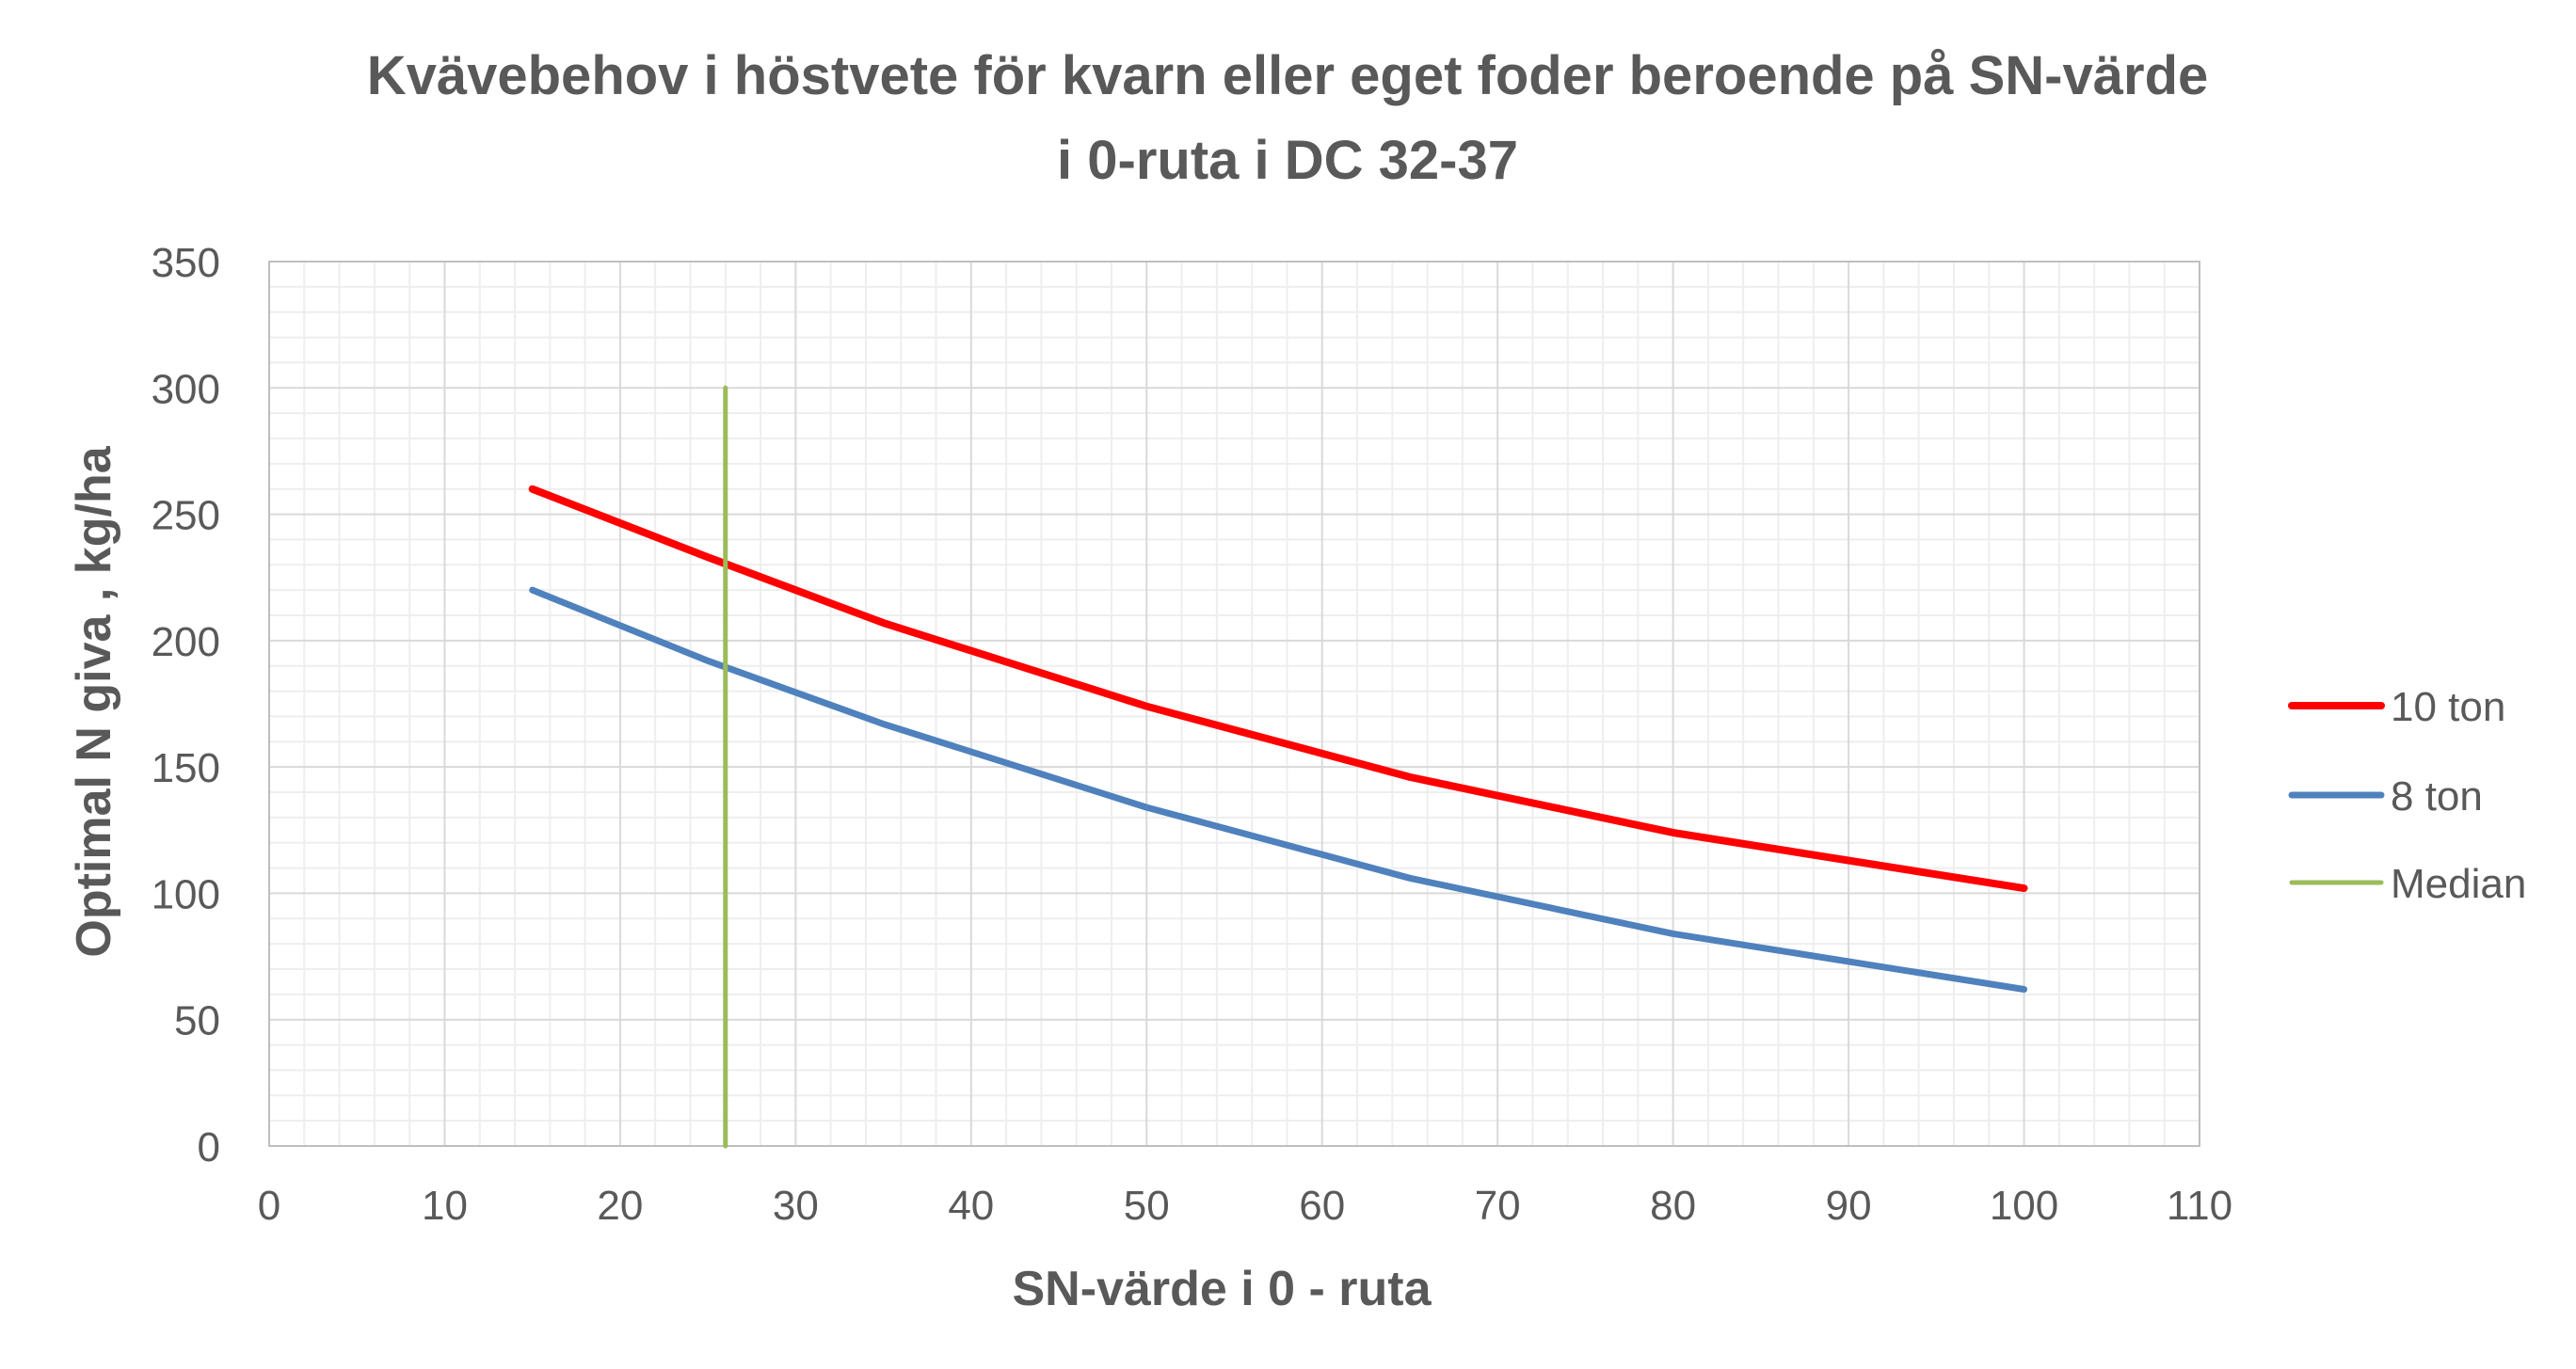 The image size is (2576, 1369). Describe the element at coordinates (2458, 884) in the screenshot. I see `legend-label: Median` at that location.